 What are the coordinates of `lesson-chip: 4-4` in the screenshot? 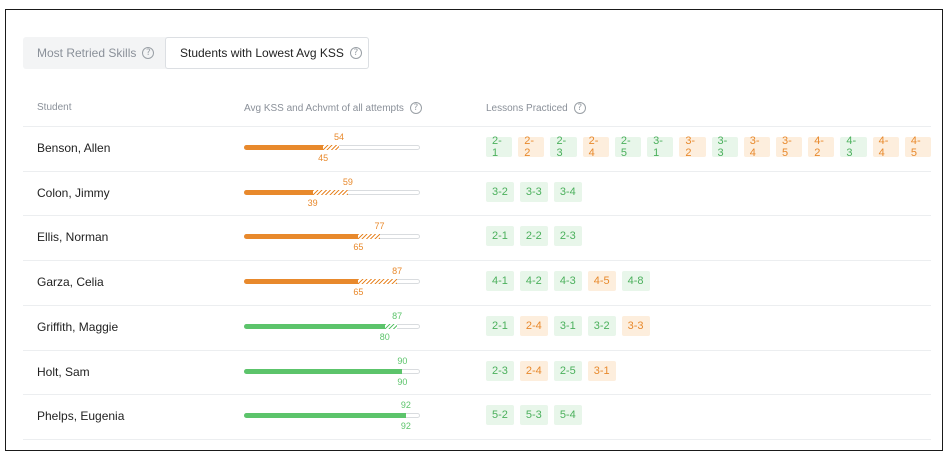 It's located at (885, 147).